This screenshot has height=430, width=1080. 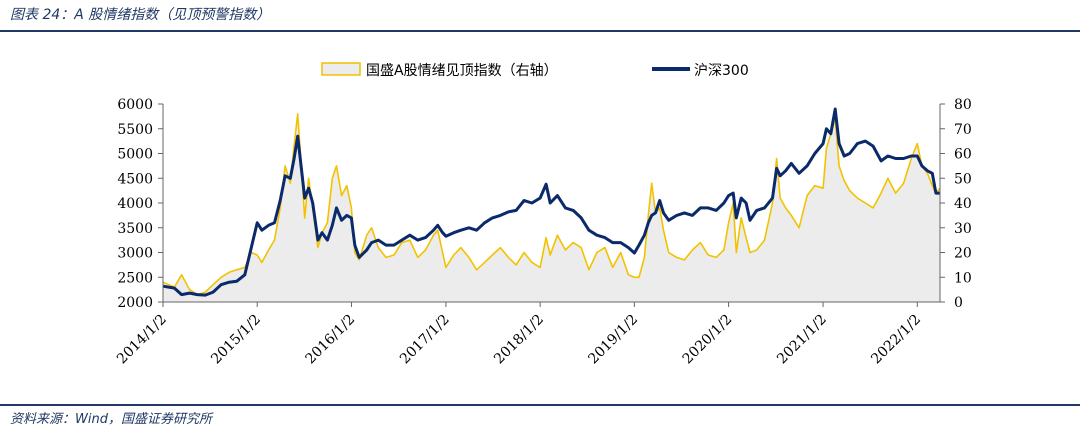 What do you see at coordinates (341, 69) in the screenshot?
I see `legend-swatch-sentiment` at bounding box center [341, 69].